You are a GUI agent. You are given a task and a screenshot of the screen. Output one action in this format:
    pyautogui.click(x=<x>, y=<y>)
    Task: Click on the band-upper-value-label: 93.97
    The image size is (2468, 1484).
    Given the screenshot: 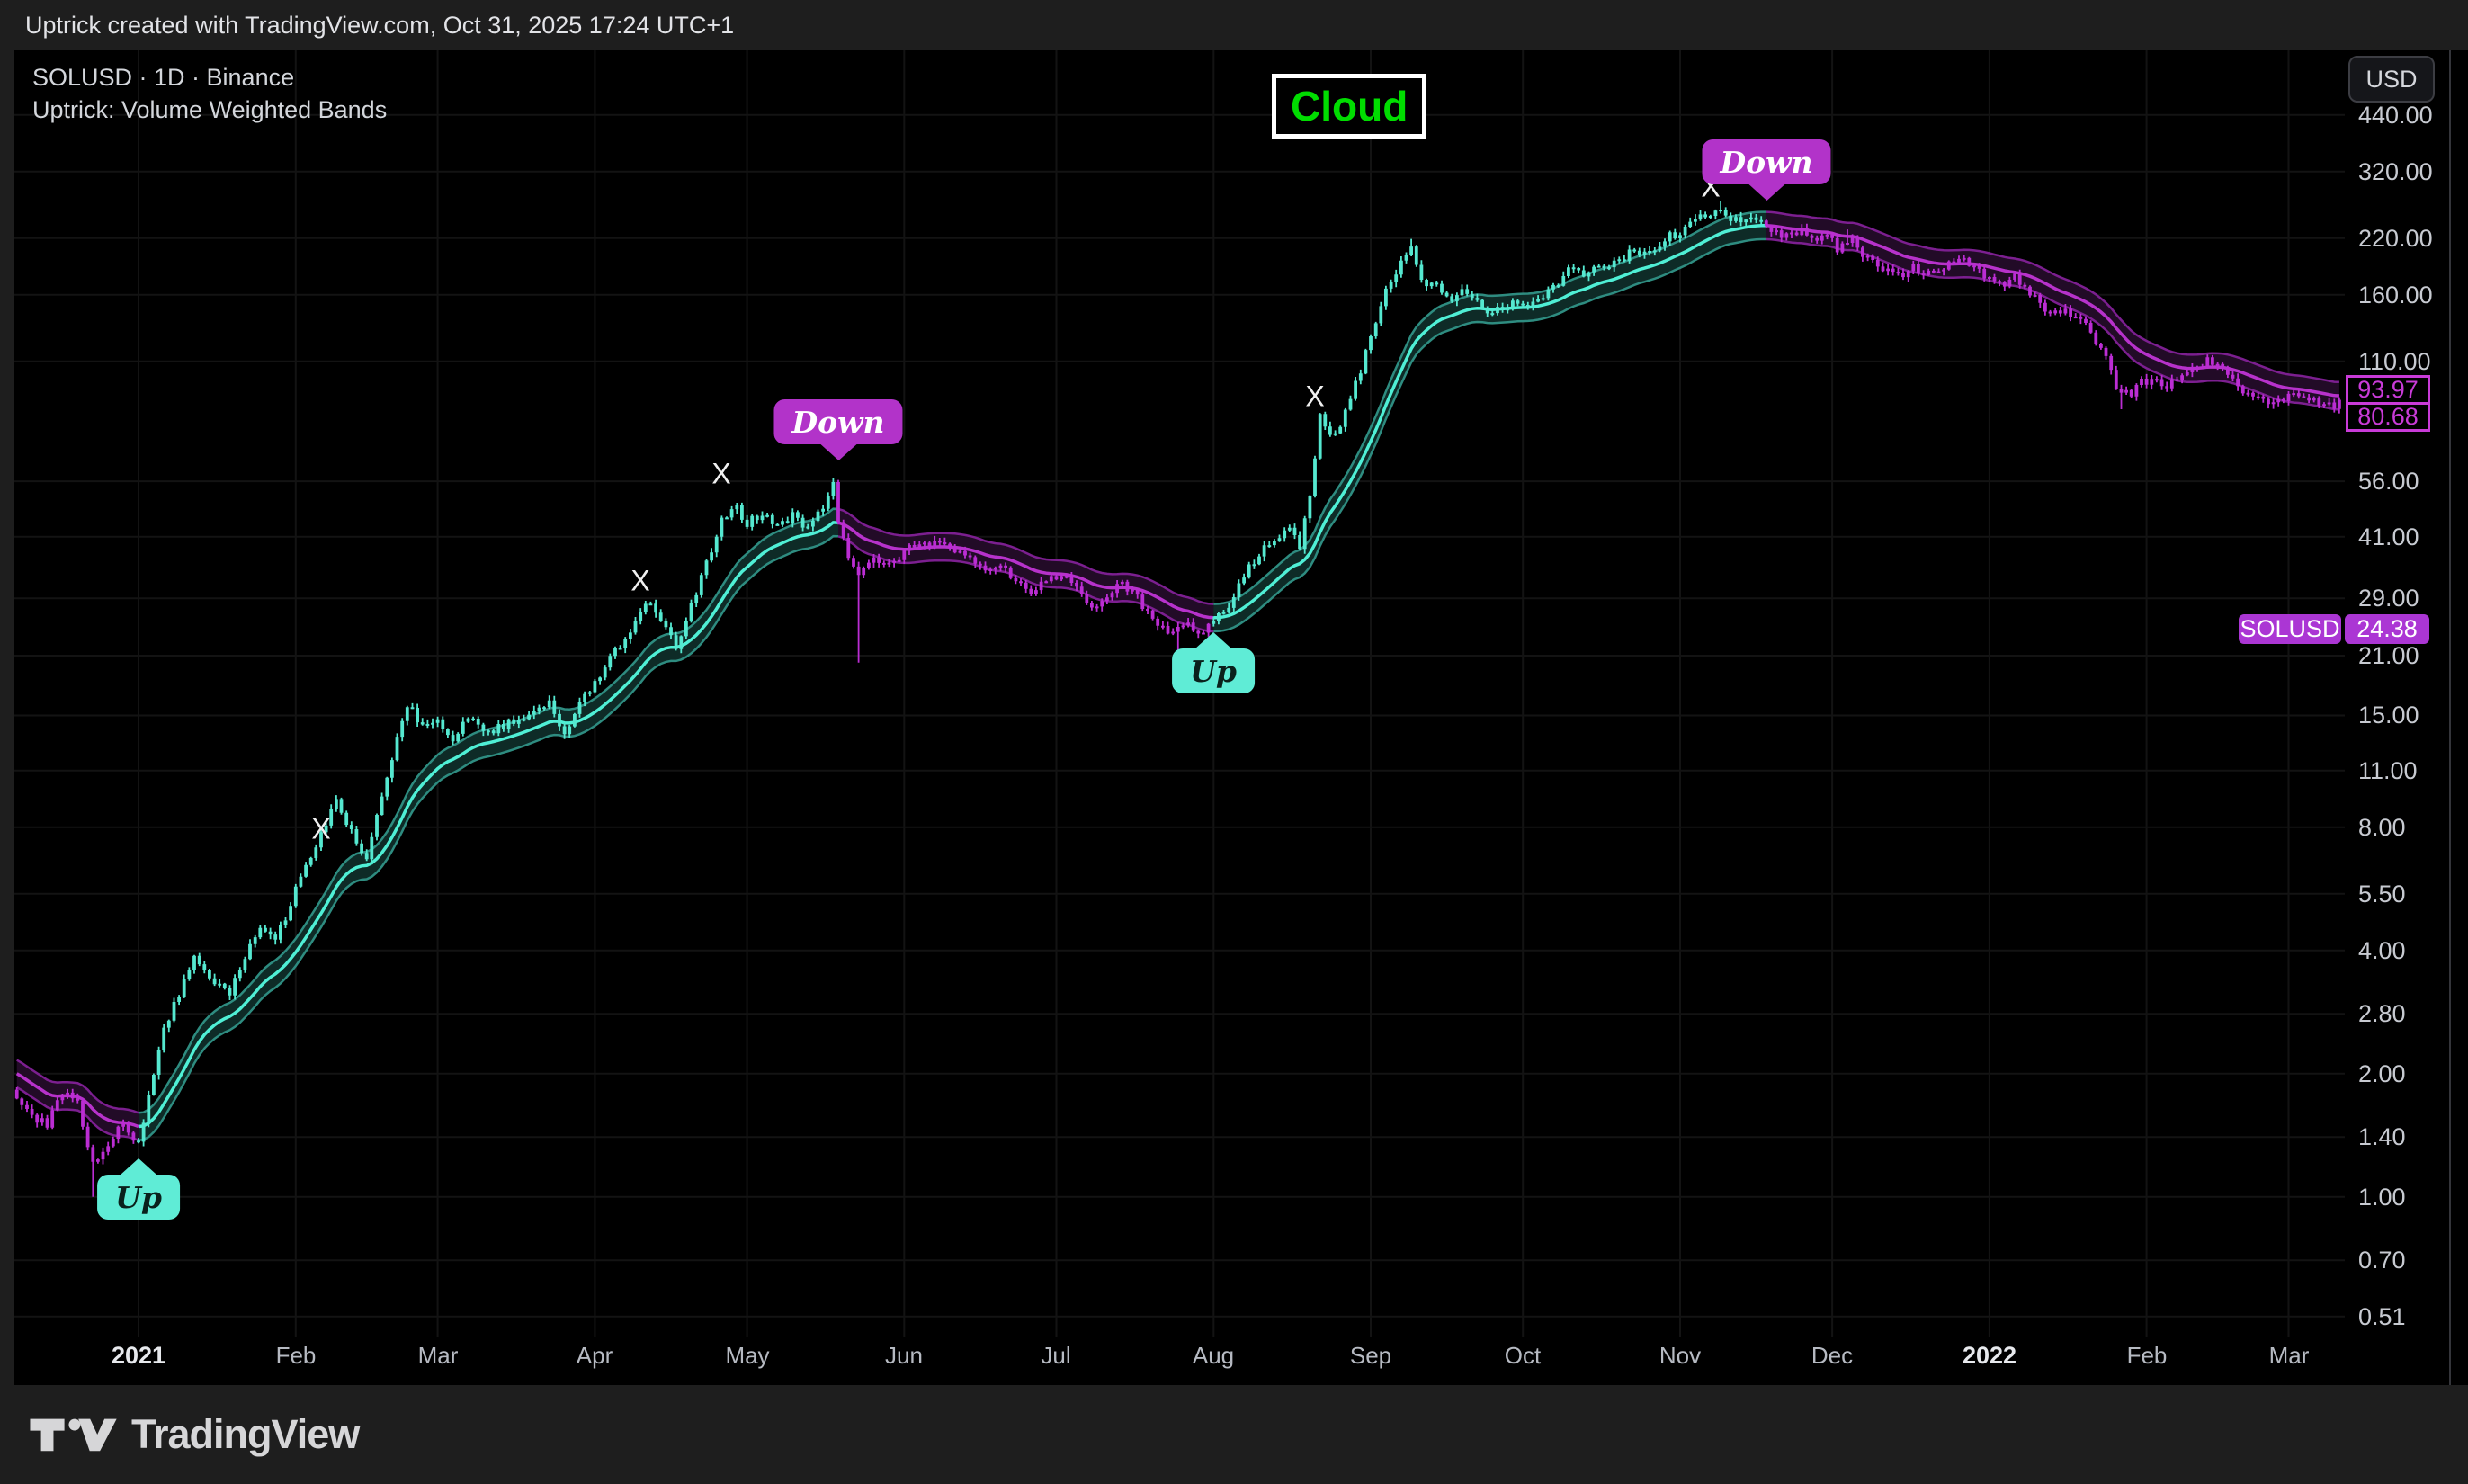 What is the action you would take?
    pyautogui.click(x=2388, y=390)
    